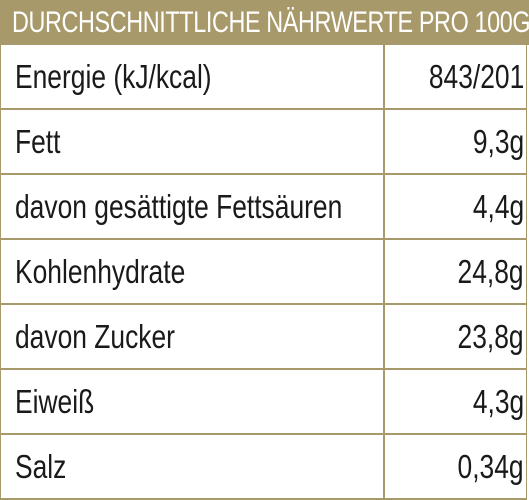 The height and width of the screenshot is (500, 529). What do you see at coordinates (95, 336) in the screenshot?
I see `row-label: davon Zucker` at bounding box center [95, 336].